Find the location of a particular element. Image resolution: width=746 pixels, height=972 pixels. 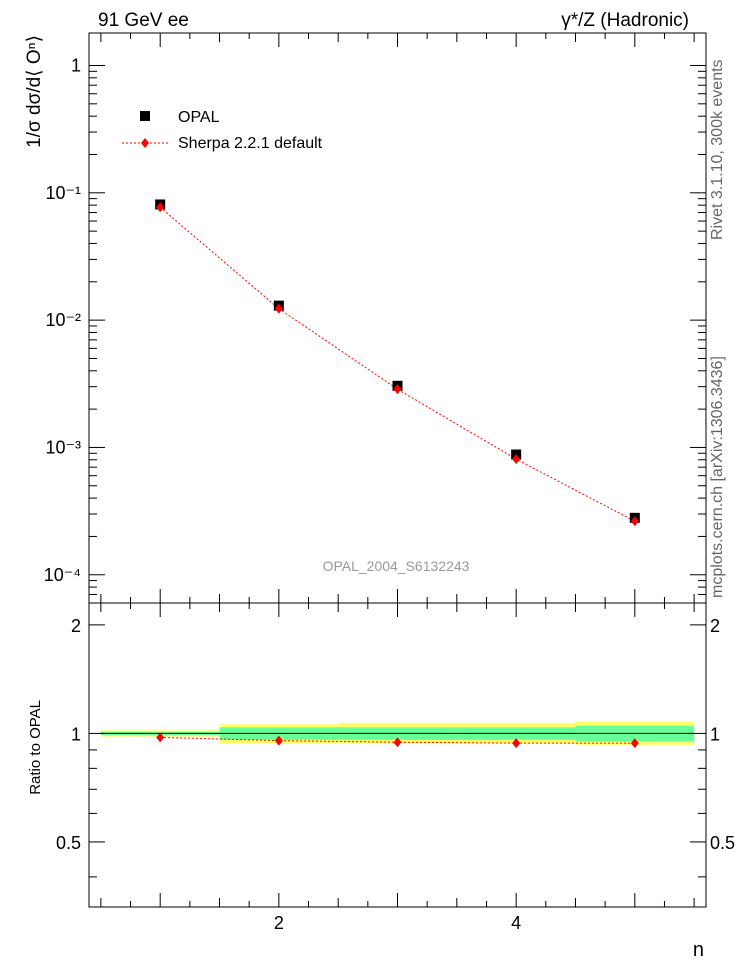

ratio-y-tick-label-right: 1 is located at coordinates (715, 734).